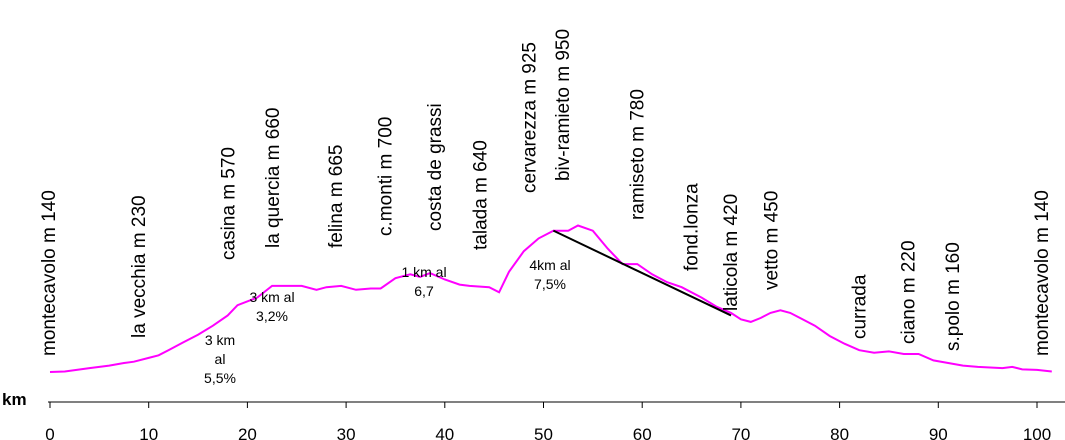  What do you see at coordinates (139, 266) in the screenshot?
I see `place-label: la vecchia m 230` at bounding box center [139, 266].